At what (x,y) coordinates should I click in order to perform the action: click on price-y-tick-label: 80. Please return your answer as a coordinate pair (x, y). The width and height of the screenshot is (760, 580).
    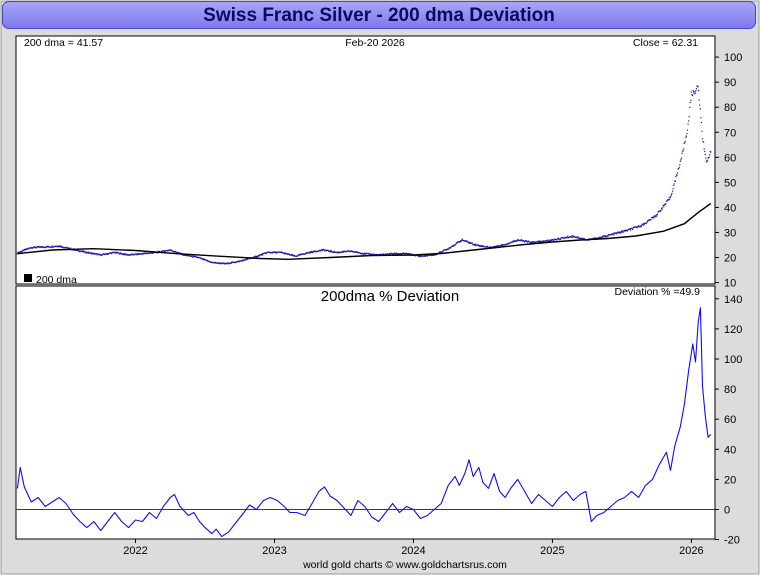
    Looking at the image, I should click on (730, 108).